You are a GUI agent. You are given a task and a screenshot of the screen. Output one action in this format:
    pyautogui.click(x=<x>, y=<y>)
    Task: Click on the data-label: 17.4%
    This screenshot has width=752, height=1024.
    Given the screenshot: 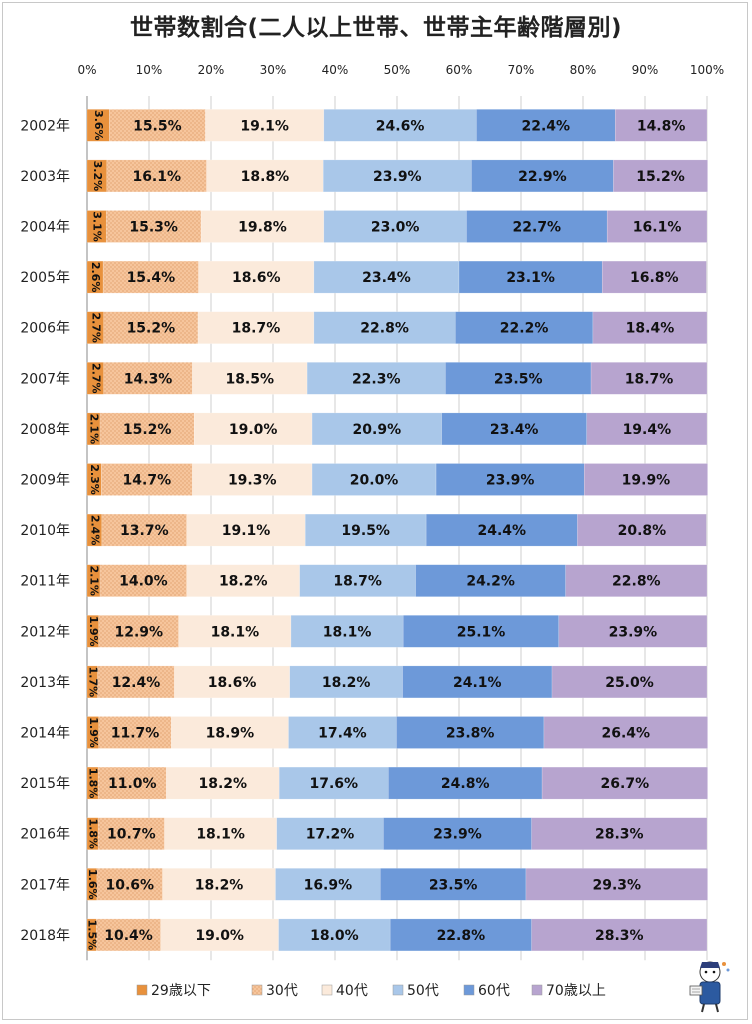 What is the action you would take?
    pyautogui.click(x=342, y=734)
    